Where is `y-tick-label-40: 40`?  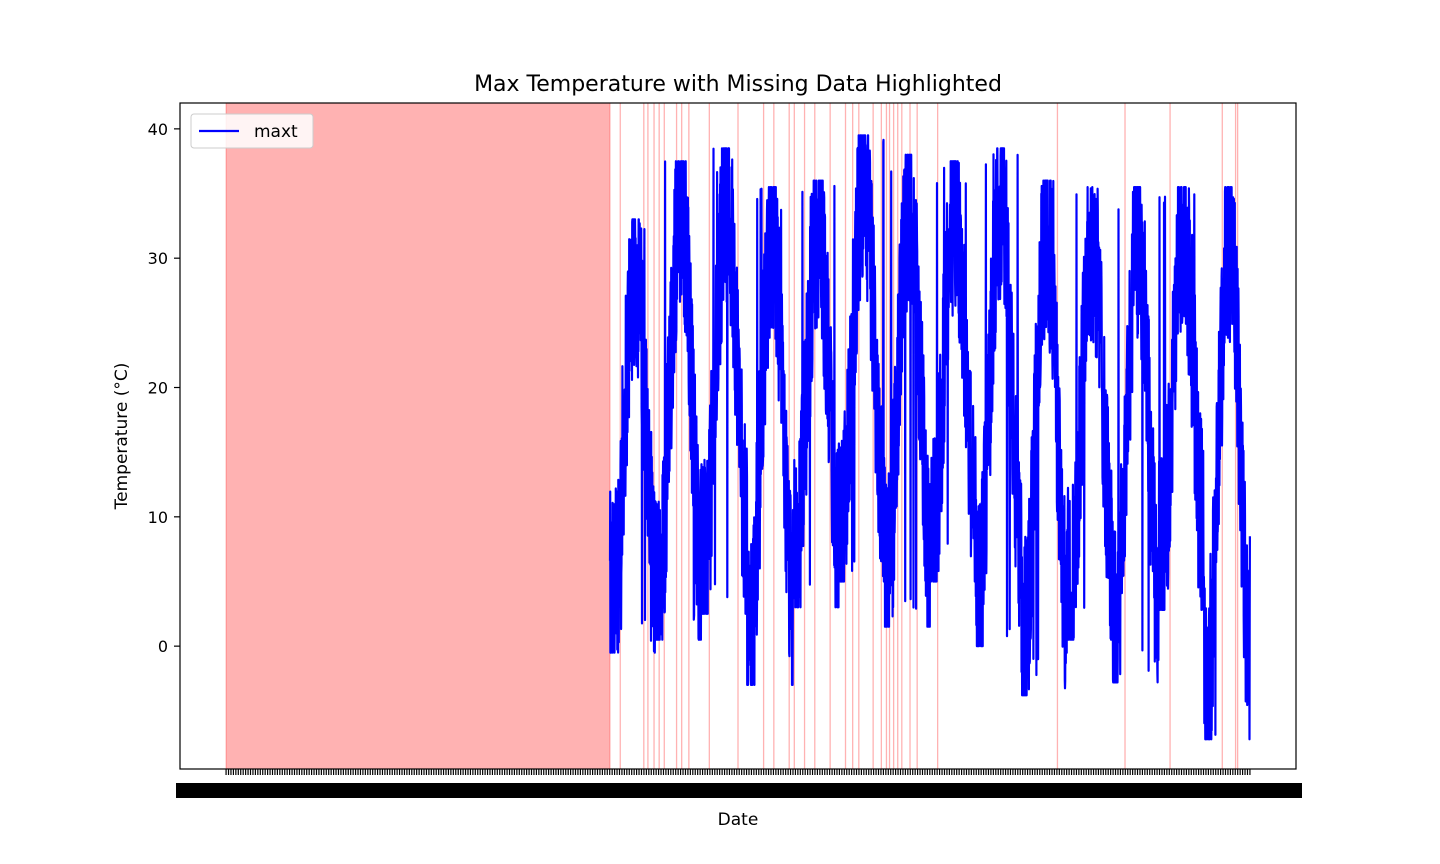 y-tick-label-40: 40 is located at coordinates (158, 129).